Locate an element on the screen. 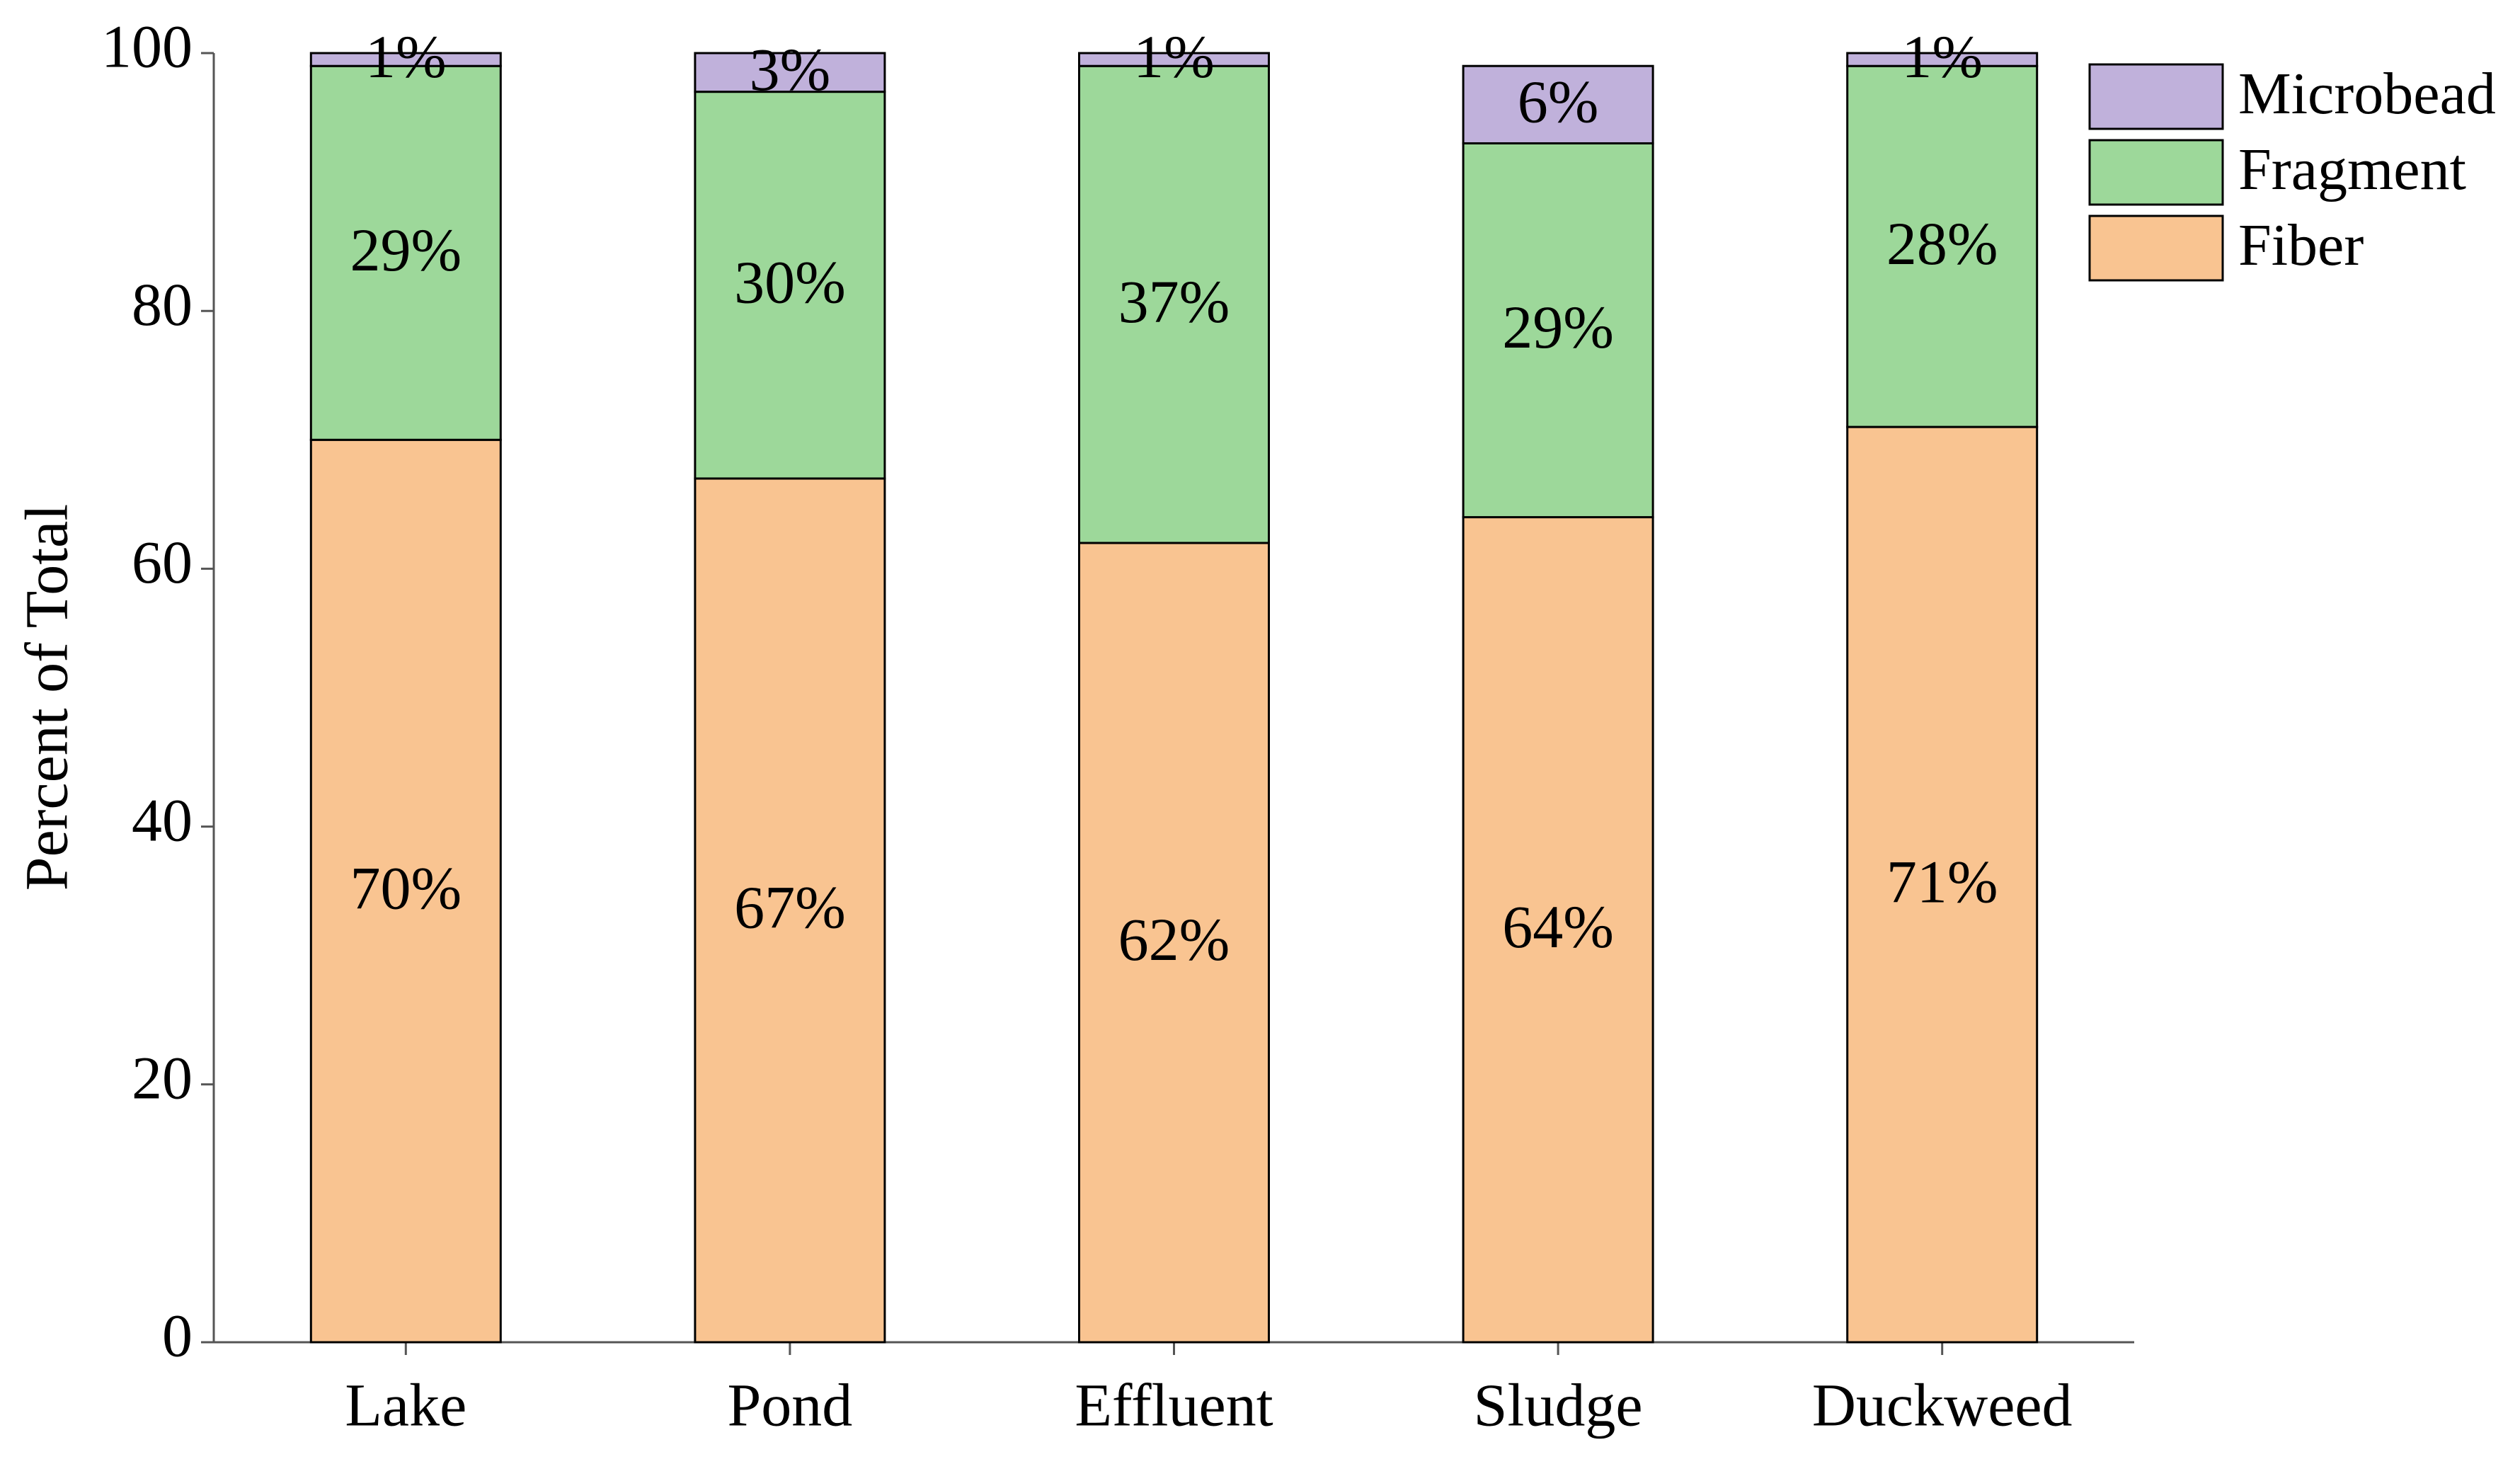  value-label: 67% is located at coordinates (790, 908).